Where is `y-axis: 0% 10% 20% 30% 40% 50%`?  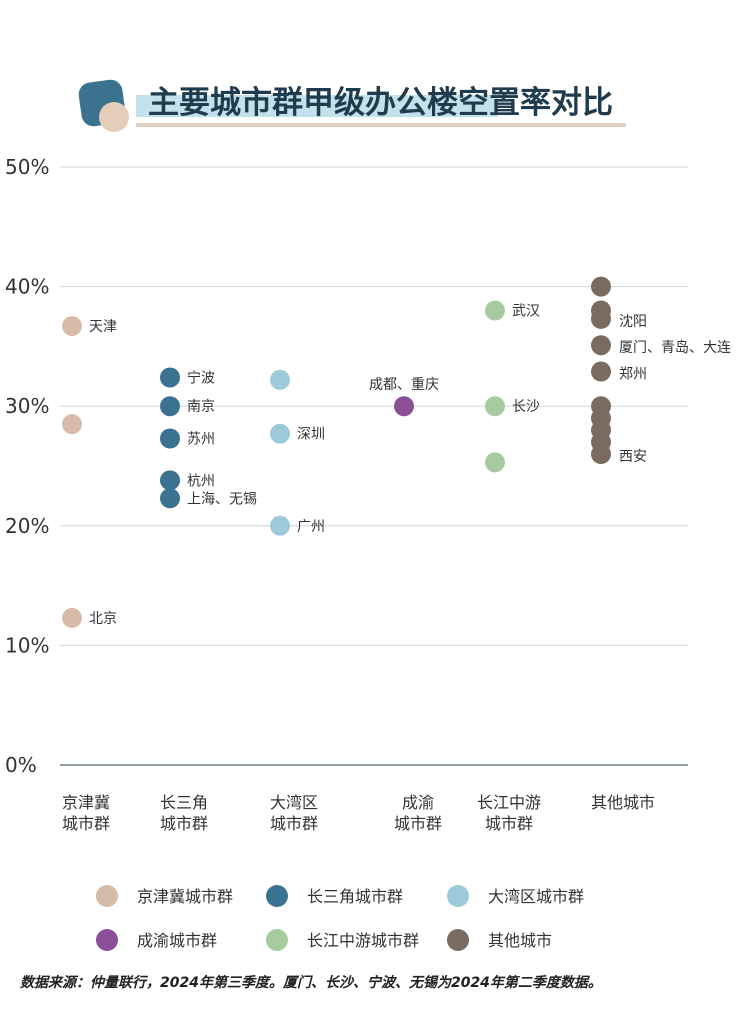
y-axis: 0% 10% 20% 30% 40% 50% is located at coordinates (27, 466).